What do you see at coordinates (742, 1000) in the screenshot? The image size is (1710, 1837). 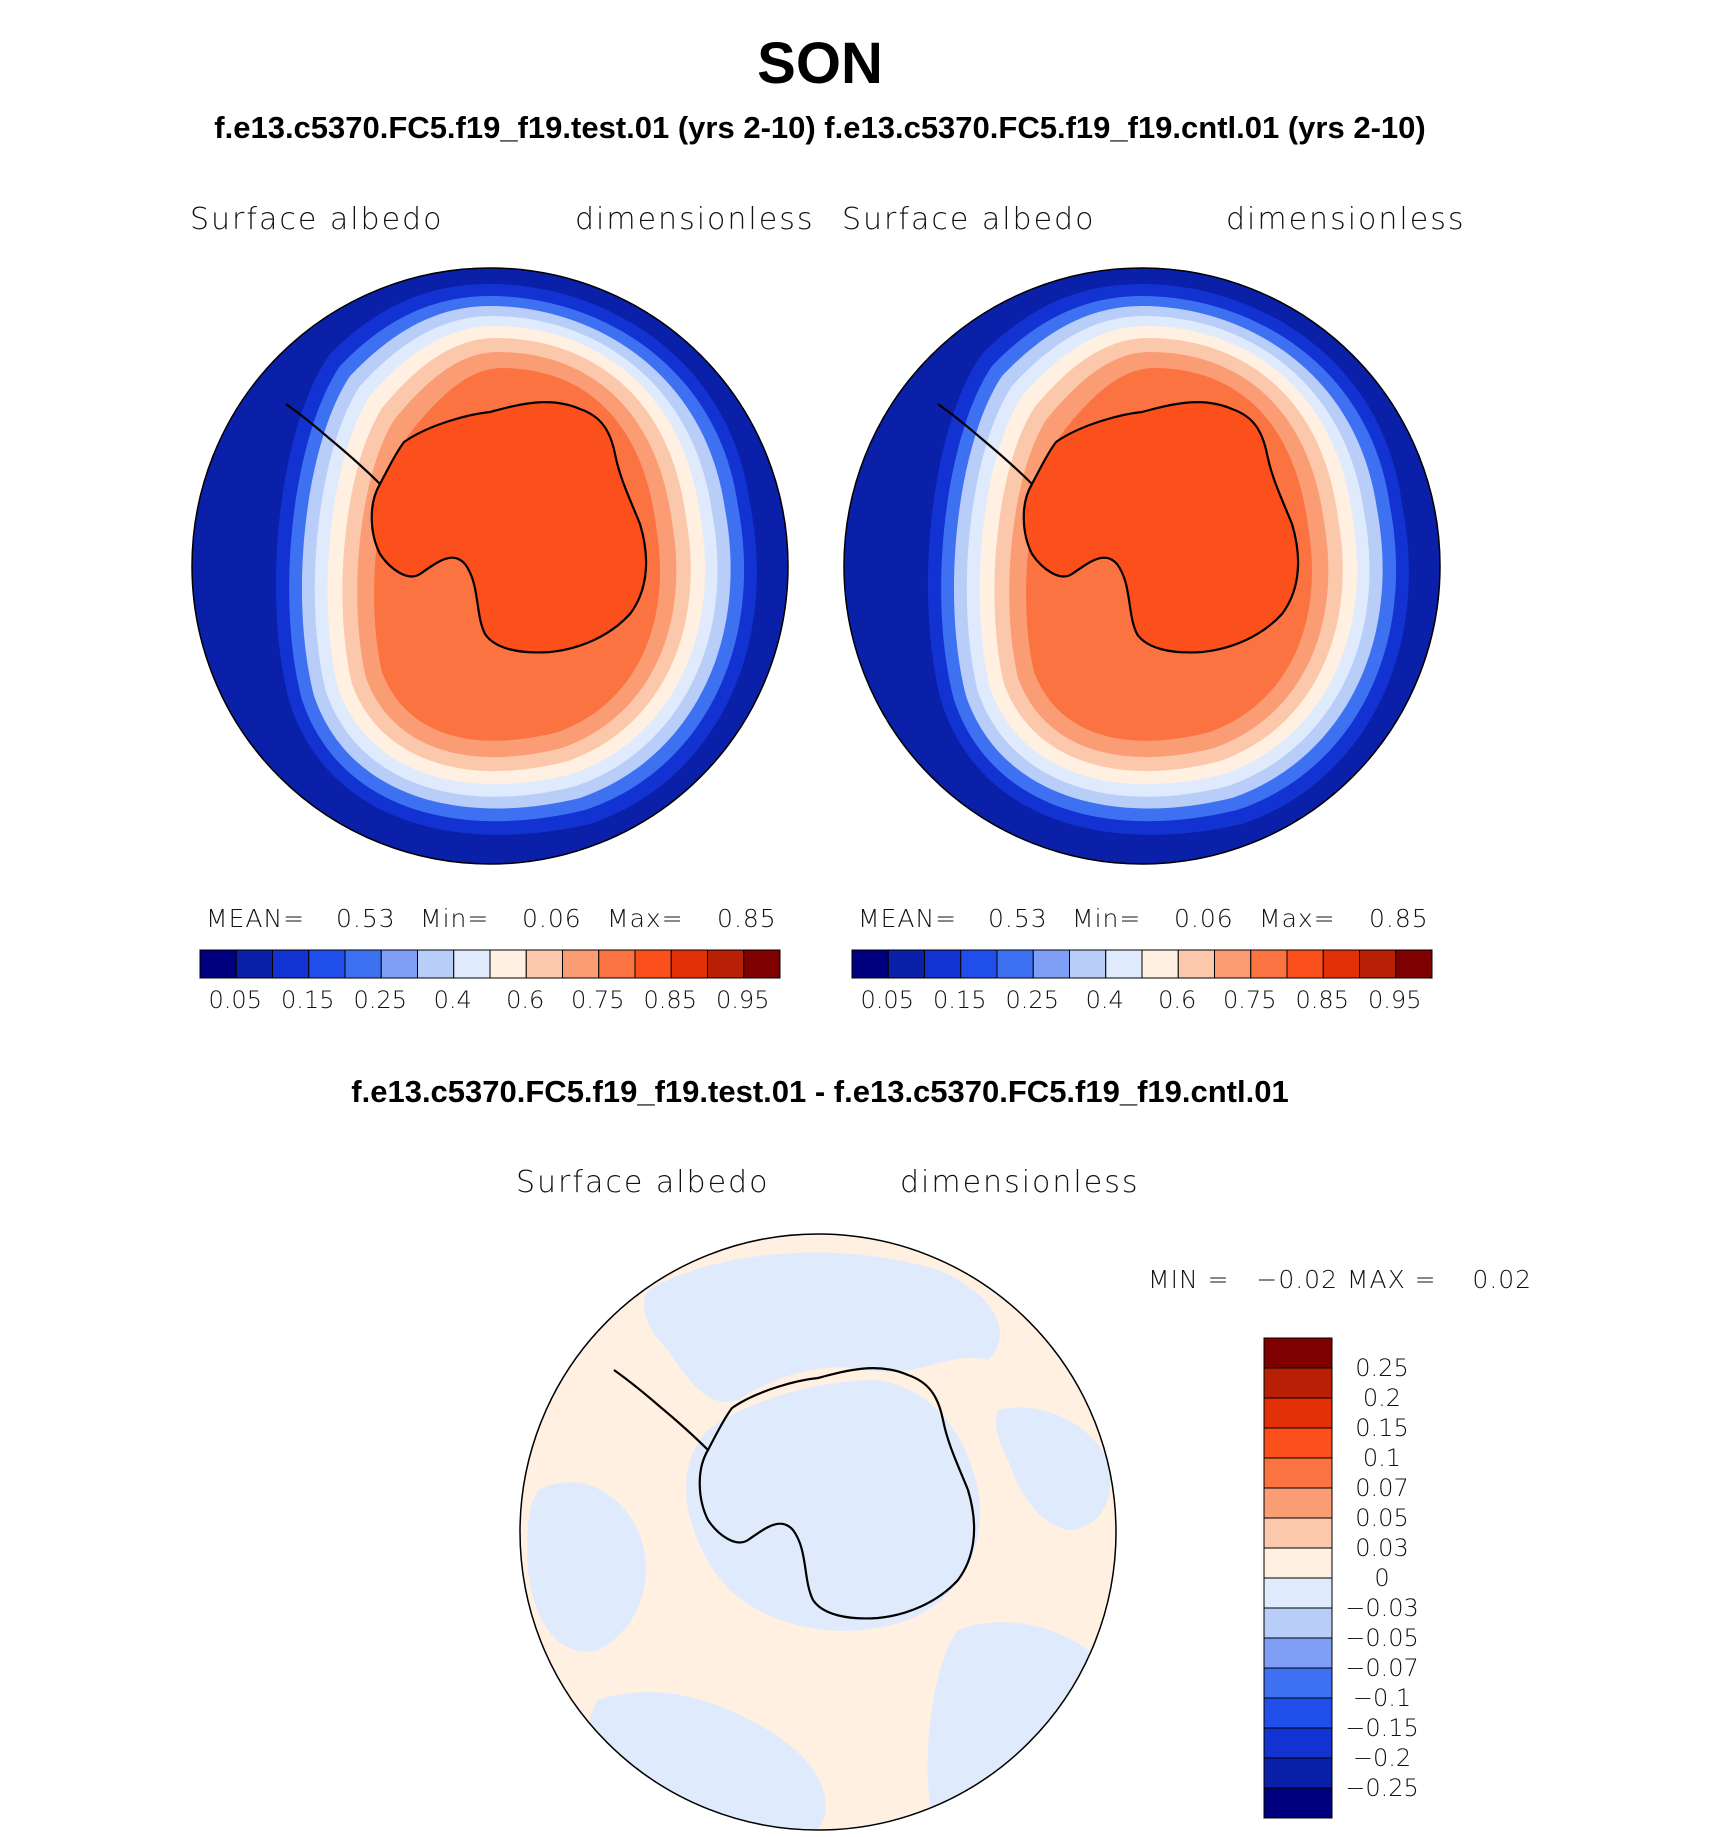 I see `panel1-colorbar-tick-label: 0.95` at bounding box center [742, 1000].